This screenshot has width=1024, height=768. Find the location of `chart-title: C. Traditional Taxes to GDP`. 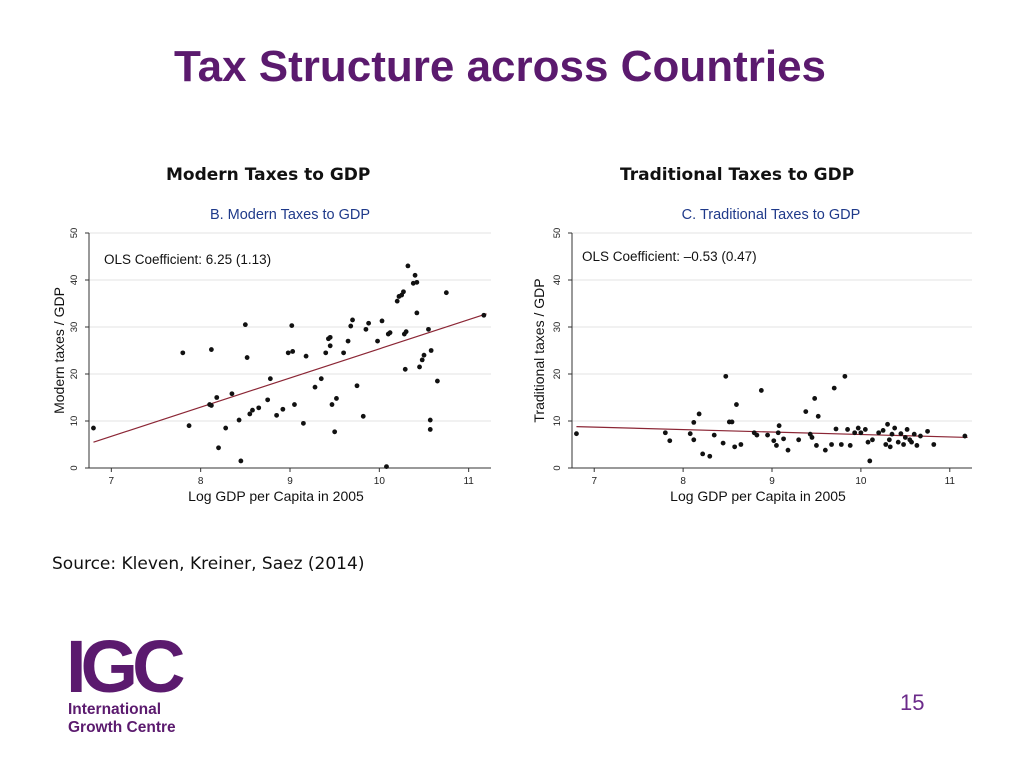

chart-title: C. Traditional Taxes to GDP is located at coordinates (771, 215).